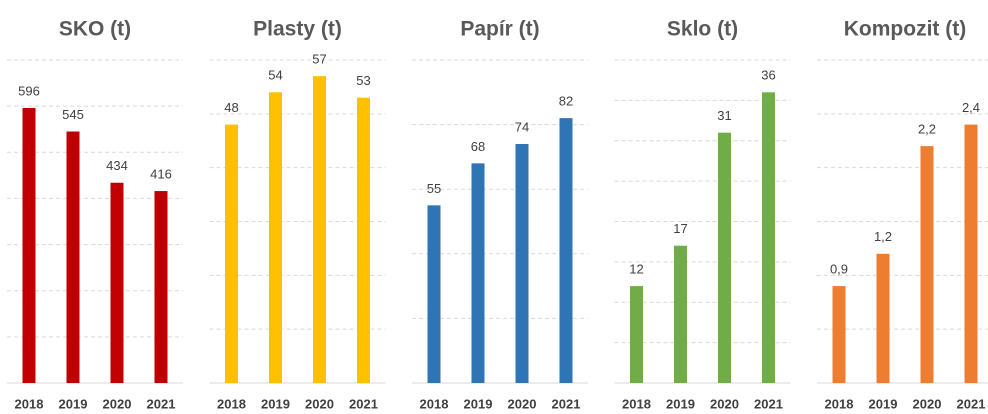  Describe the element at coordinates (522, 126) in the screenshot. I see `data-label: 74` at that location.